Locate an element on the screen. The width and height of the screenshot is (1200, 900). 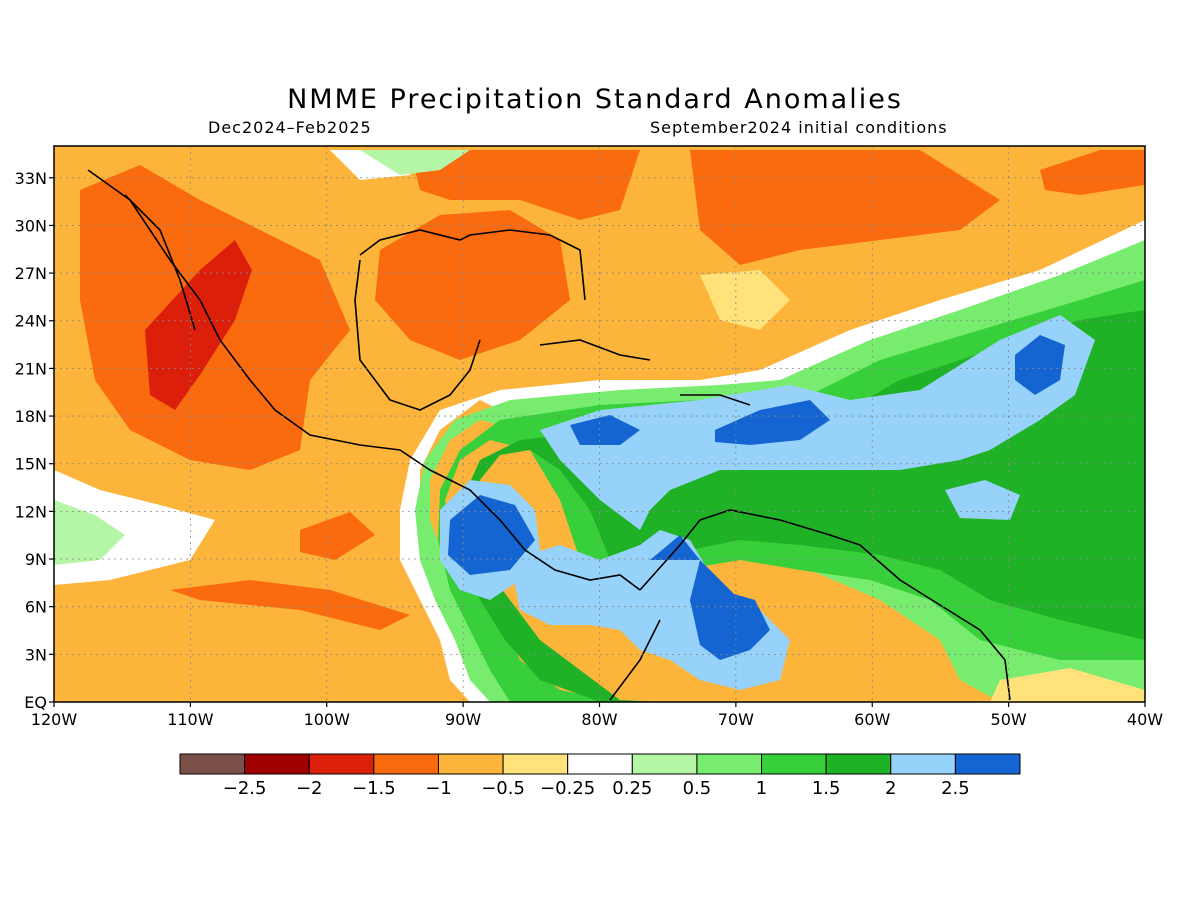
colorbar-label: −0.25 is located at coordinates (567, 788).